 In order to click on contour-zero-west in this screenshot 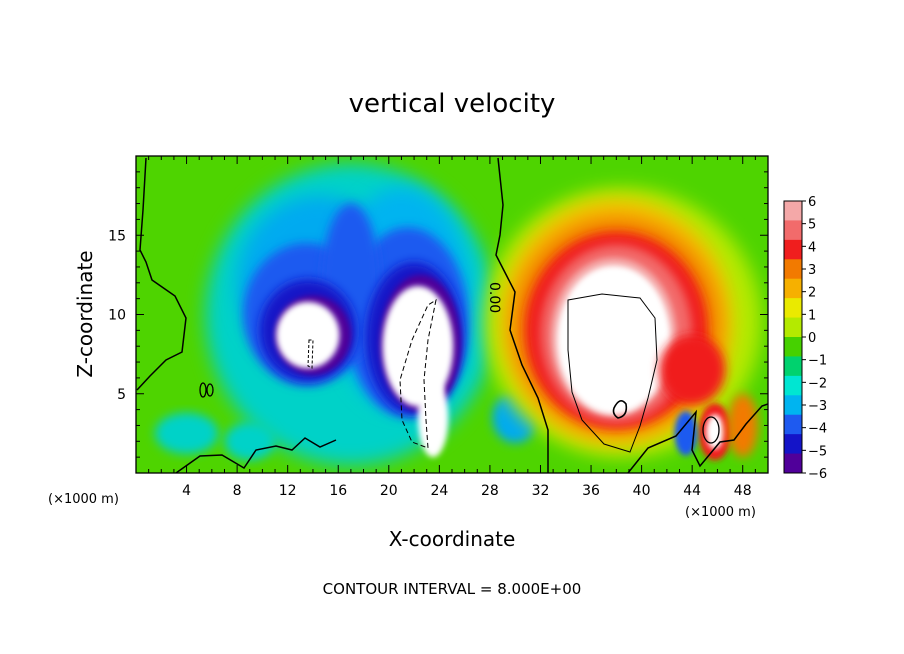, I will do `click(161, 274)`.